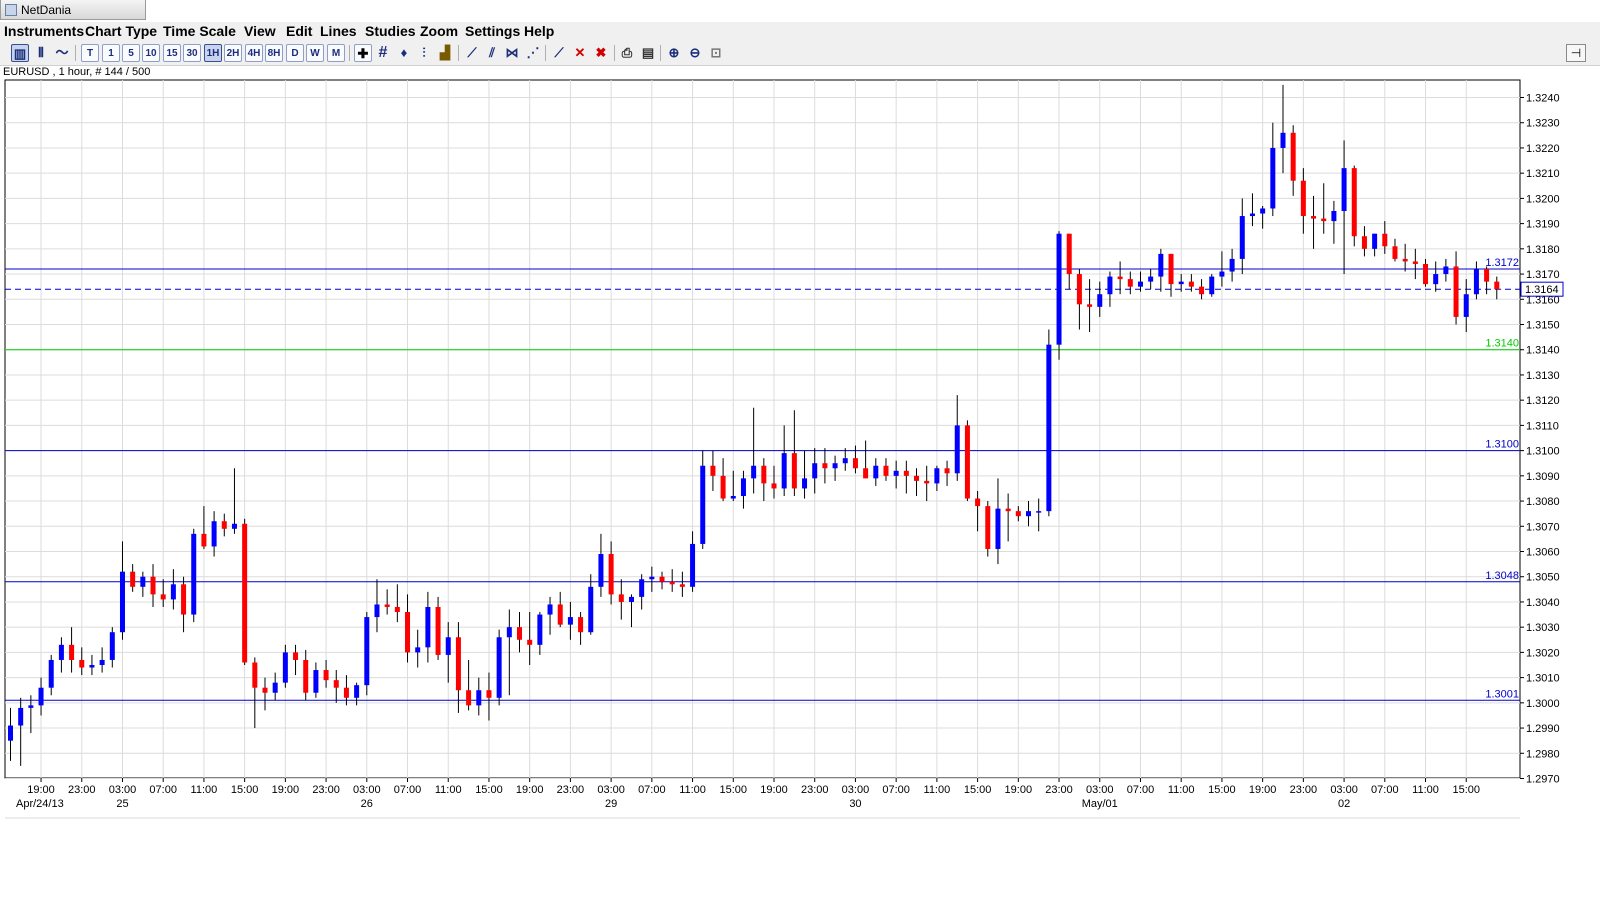  Describe the element at coordinates (1543, 653) in the screenshot. I see `price-tick-label: 1.3020` at that location.